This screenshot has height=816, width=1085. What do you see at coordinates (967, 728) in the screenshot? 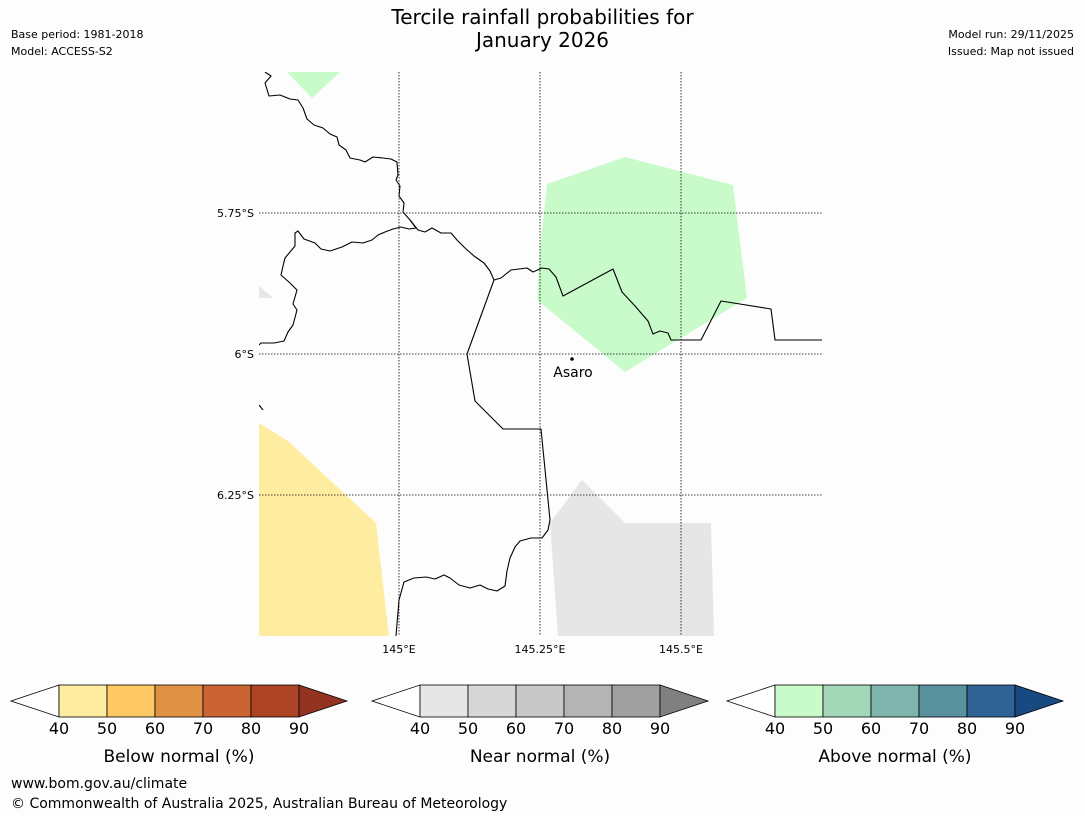
I see `above-normal-tick-80: 80` at bounding box center [967, 728].